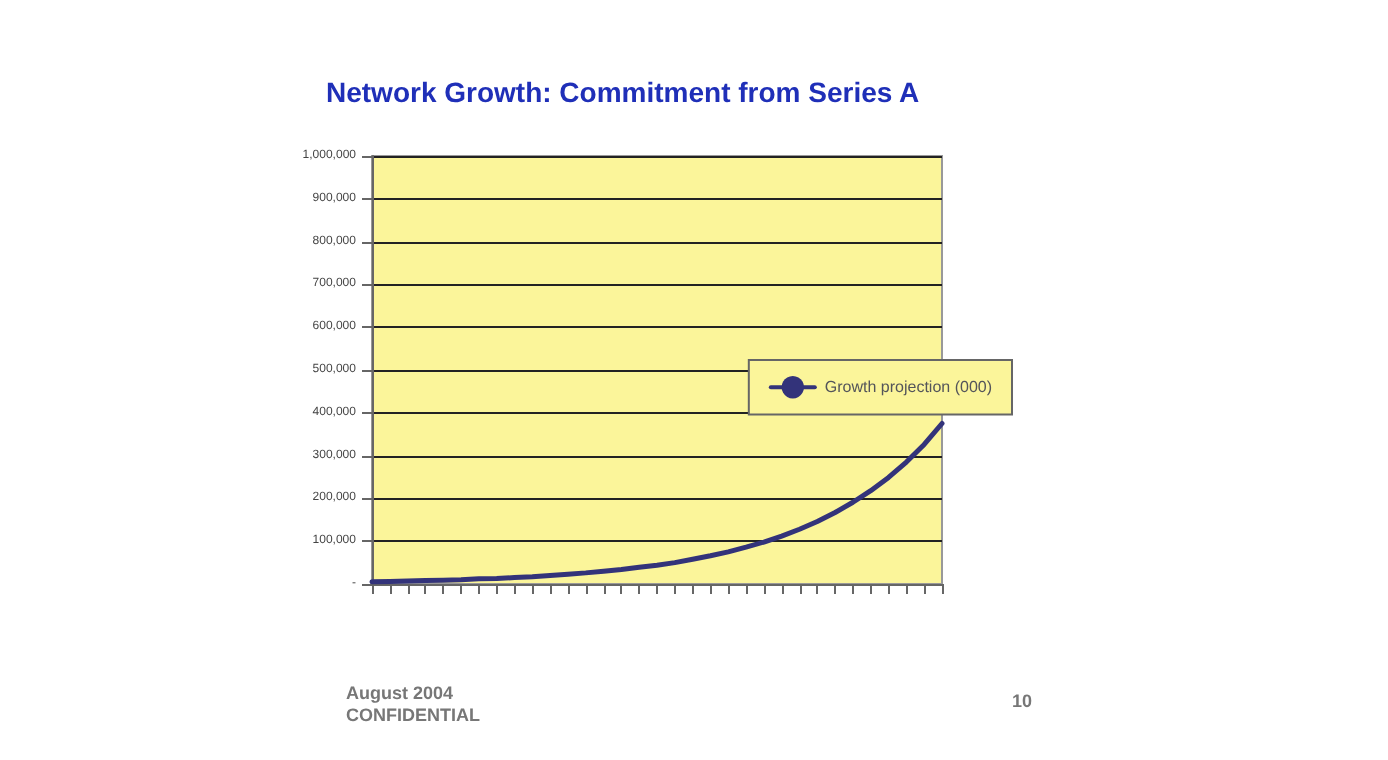 The image size is (1388, 760). What do you see at coordinates (413, 715) in the screenshot?
I see `text: CONFIDENTIAL` at bounding box center [413, 715].